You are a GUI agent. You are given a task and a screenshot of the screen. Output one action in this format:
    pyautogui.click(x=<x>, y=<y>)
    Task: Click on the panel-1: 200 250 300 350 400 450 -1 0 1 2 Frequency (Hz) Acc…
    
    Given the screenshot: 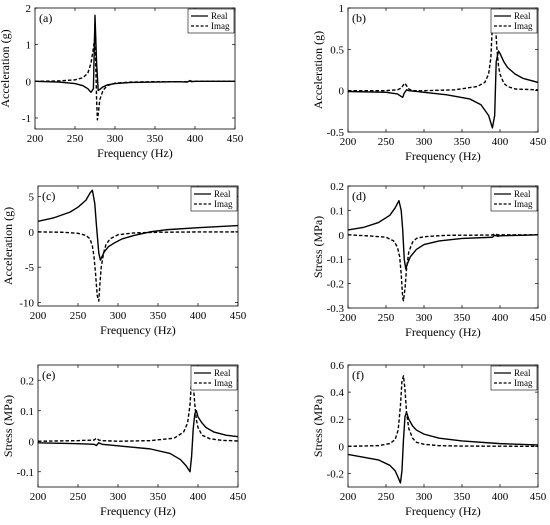 What is the action you would take?
    pyautogui.click(x=122, y=81)
    